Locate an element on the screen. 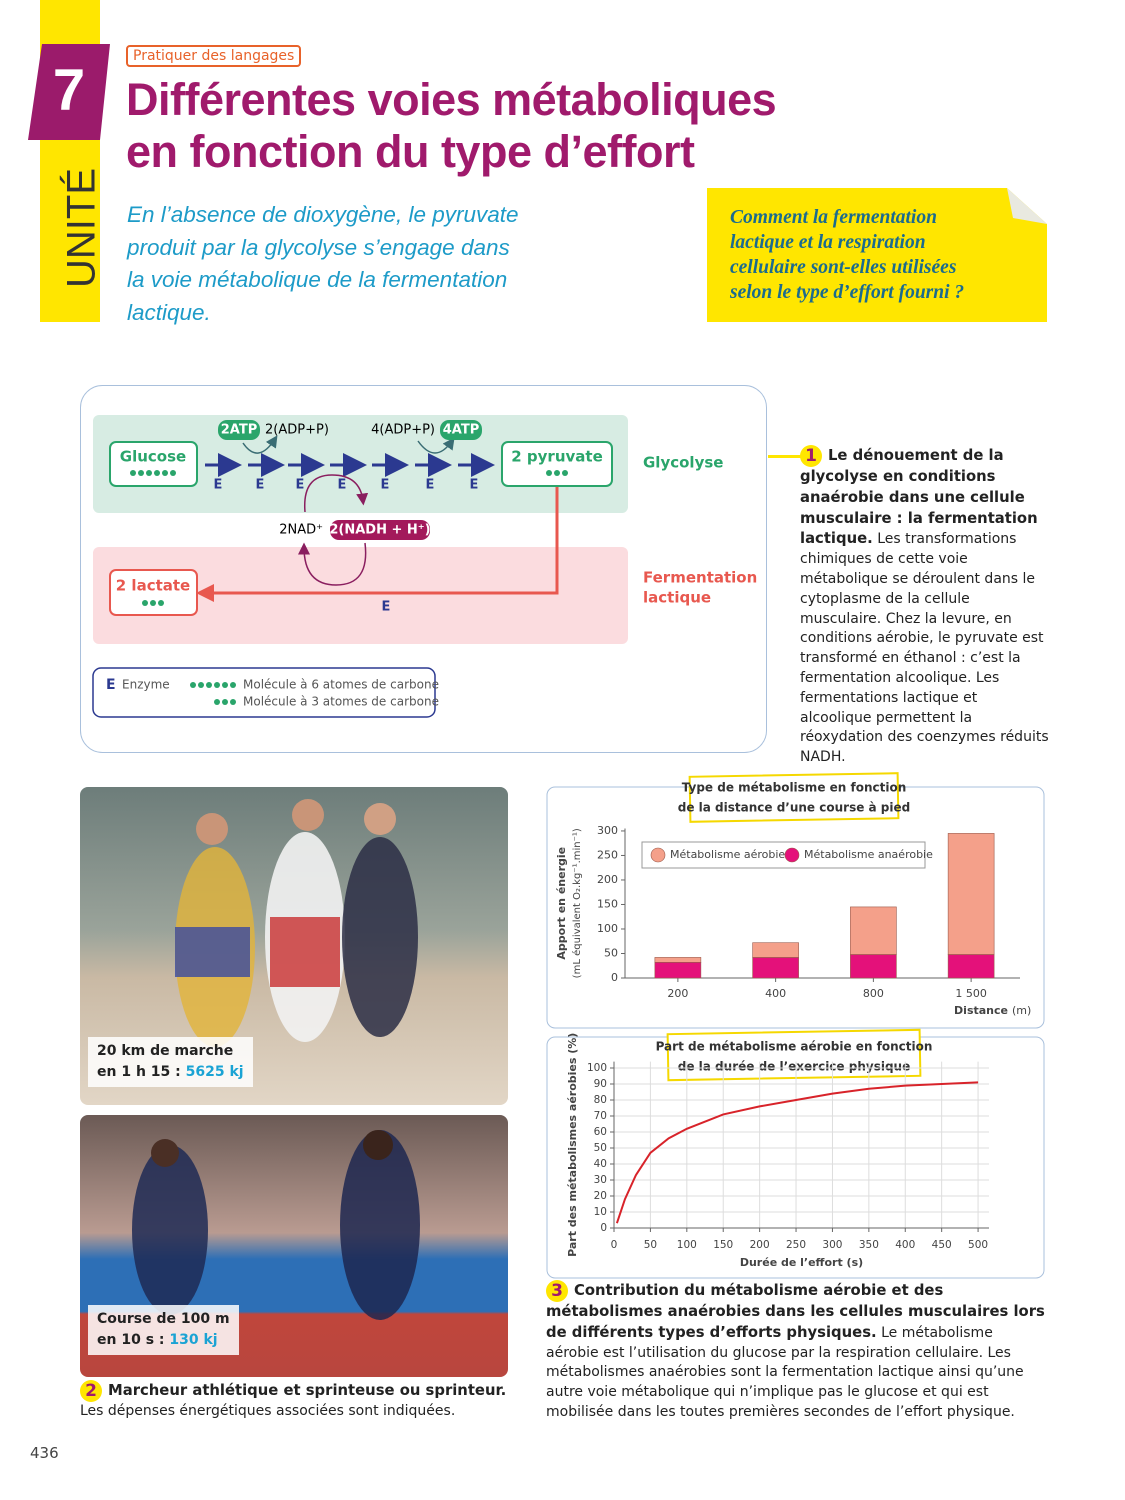  question-line: selon le type d’effort fourni ? is located at coordinates (847, 292).